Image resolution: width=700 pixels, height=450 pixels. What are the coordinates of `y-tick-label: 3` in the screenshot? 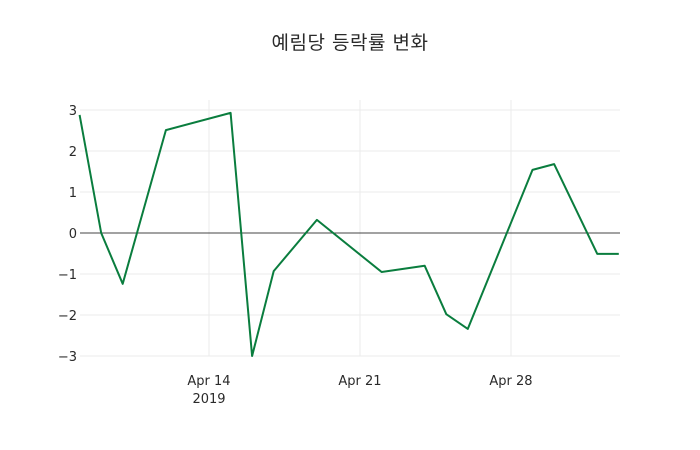 It's located at (73, 111).